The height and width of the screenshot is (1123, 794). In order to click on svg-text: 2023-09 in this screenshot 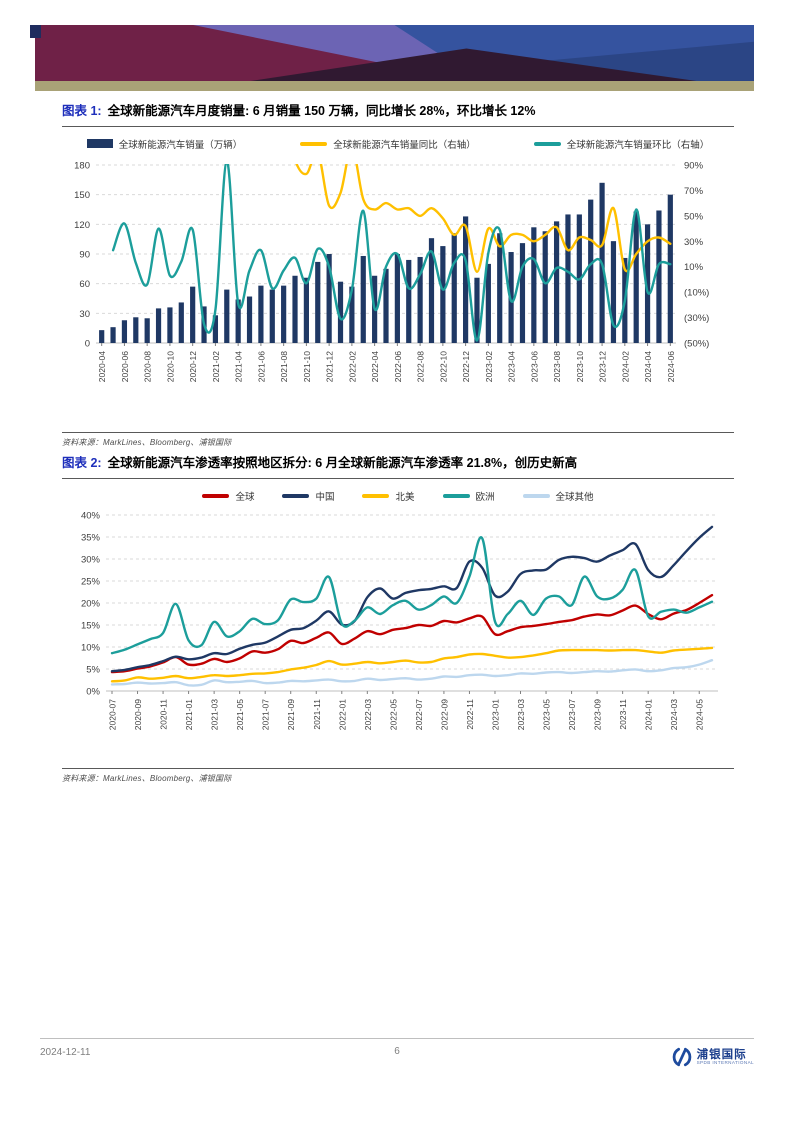, I will do `click(598, 714)`.